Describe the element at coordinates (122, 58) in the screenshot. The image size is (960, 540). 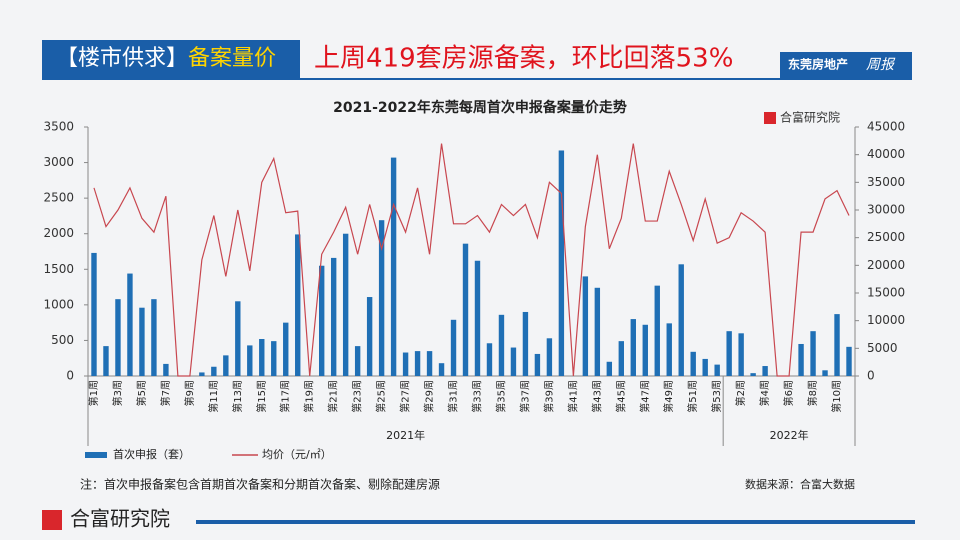
I see `tag-text: 【楼市供求】` at that location.